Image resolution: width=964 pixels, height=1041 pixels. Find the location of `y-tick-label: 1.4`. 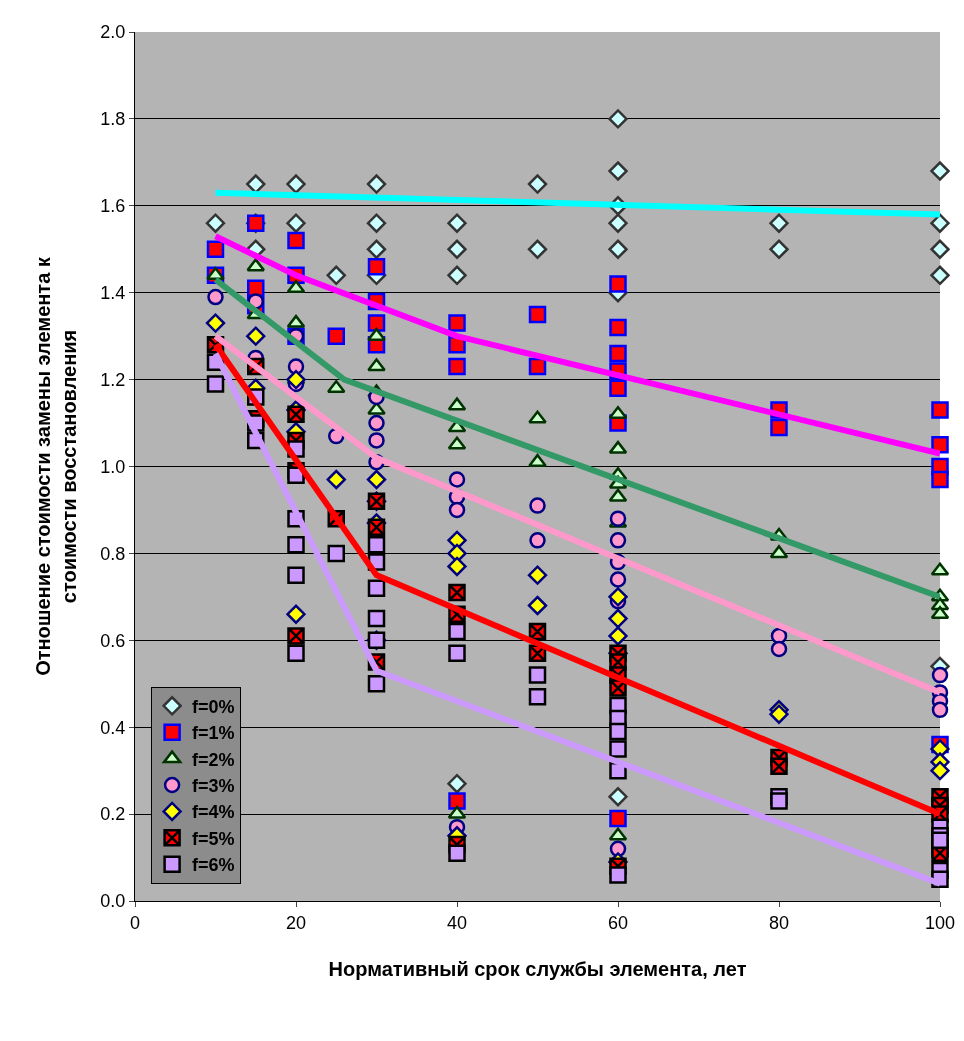

y-tick-label: 1.4 is located at coordinates (113, 293).